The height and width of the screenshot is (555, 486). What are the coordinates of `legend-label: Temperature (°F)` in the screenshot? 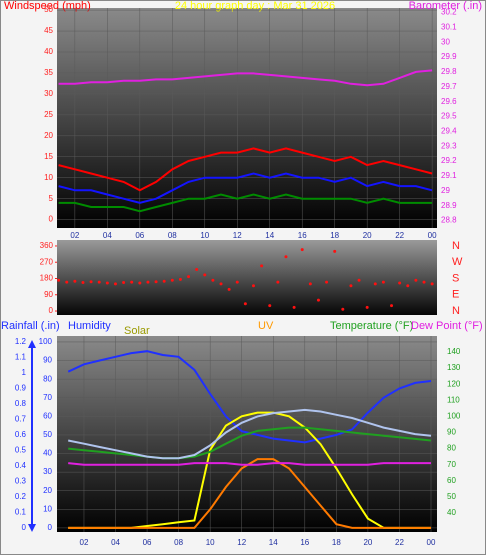 It's located at (371, 326).